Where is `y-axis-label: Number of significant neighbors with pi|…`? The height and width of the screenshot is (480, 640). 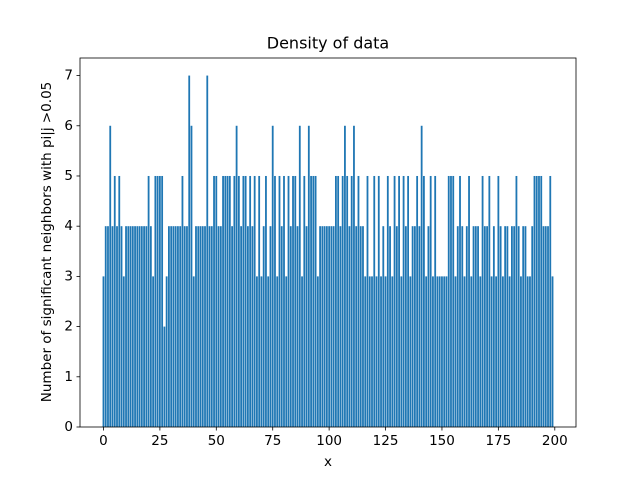
y-axis-label: Number of significant neighbors with pi|… is located at coordinates (47, 242).